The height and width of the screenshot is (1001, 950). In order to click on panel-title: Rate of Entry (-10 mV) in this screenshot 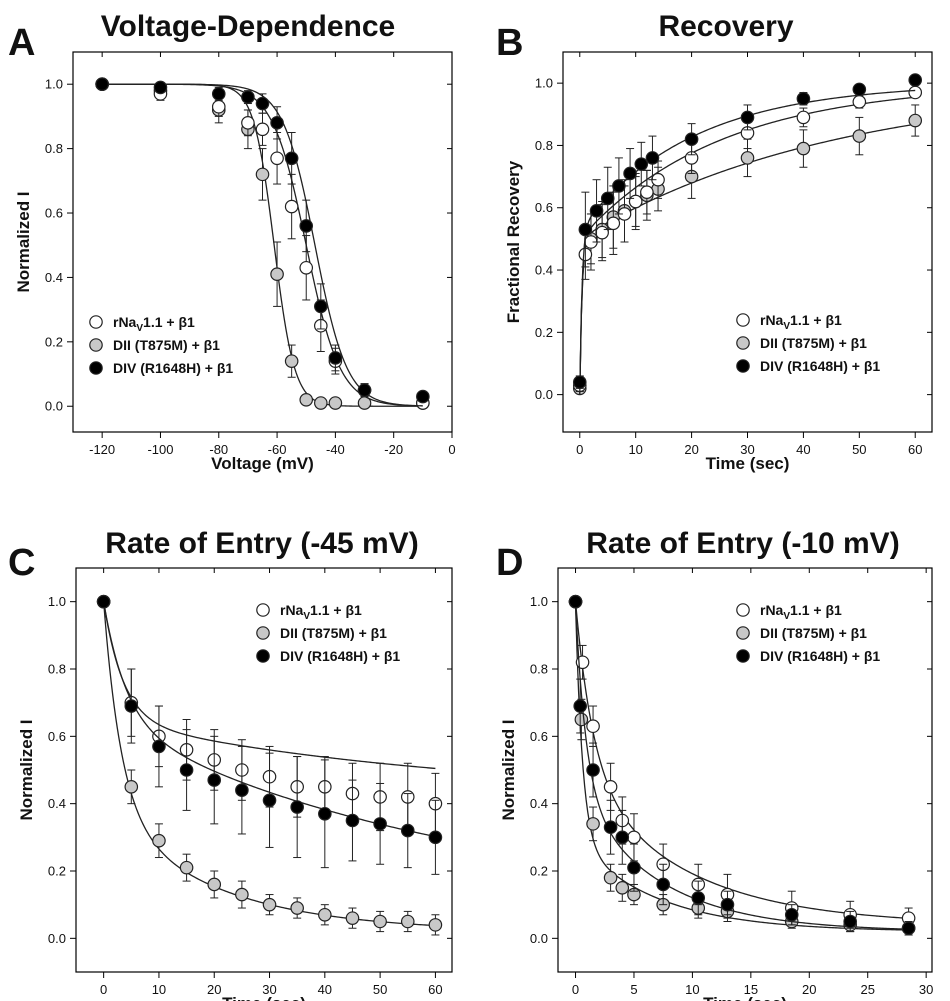, I will do `click(742, 543)`.